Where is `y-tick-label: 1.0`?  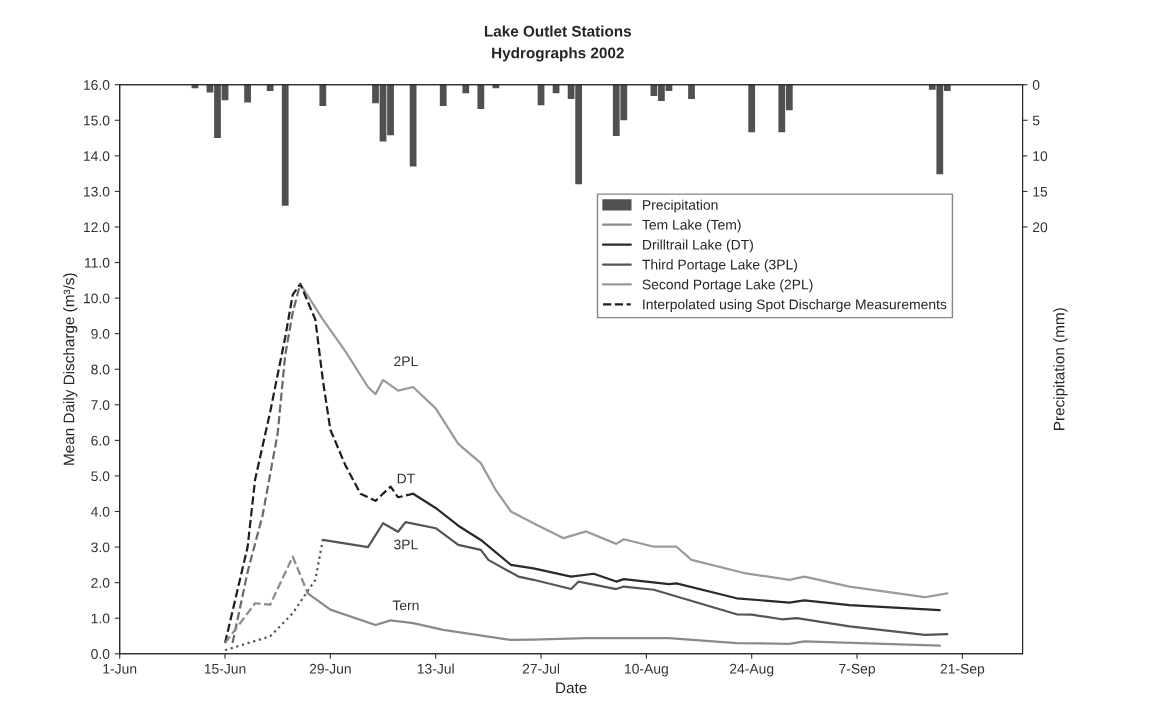
y-tick-label: 1.0 is located at coordinates (100, 618).